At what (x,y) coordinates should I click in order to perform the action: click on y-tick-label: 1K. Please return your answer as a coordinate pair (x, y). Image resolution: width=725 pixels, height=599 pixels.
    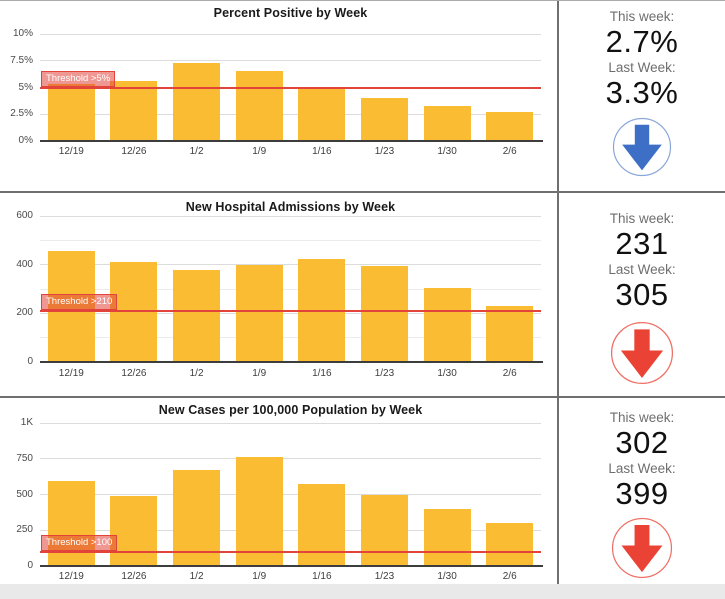
    Looking at the image, I should click on (26, 422).